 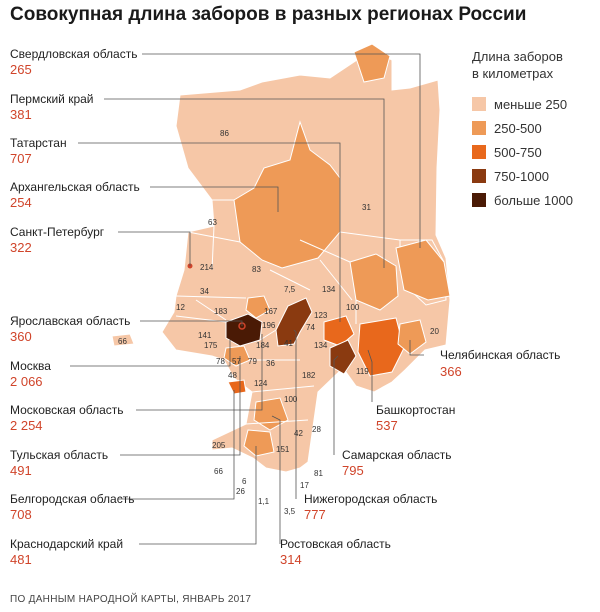 What do you see at coordinates (30, 366) in the screenshot?
I see `callout-label-moscow: Москва` at bounding box center [30, 366].